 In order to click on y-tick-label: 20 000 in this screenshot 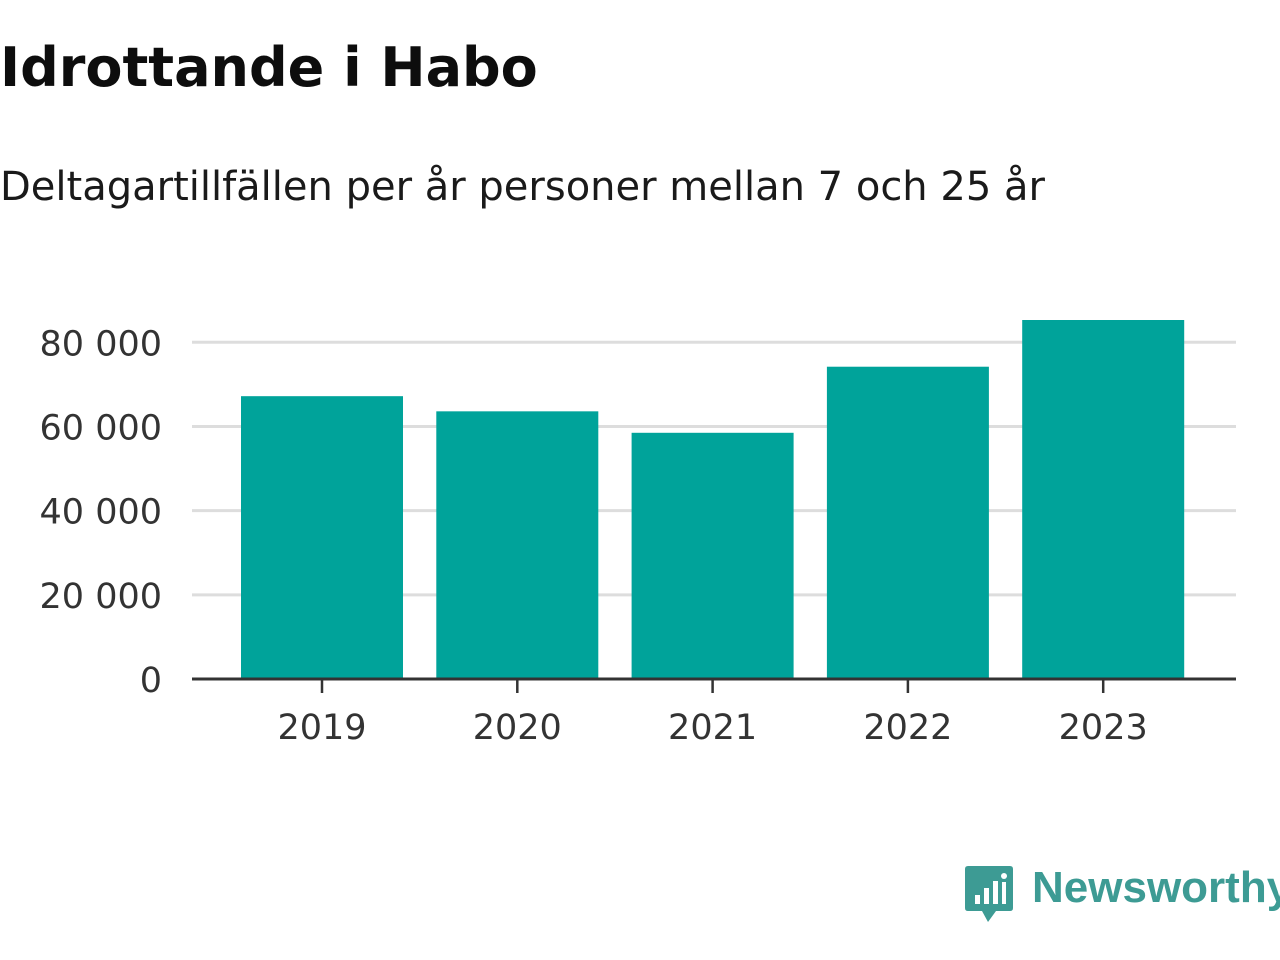, I will do `click(101, 597)`.